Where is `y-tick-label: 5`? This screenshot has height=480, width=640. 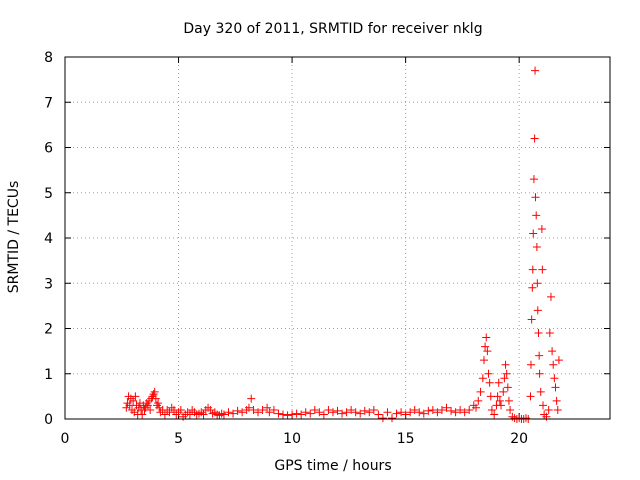
y-tick-label: 5 is located at coordinates (48, 194).